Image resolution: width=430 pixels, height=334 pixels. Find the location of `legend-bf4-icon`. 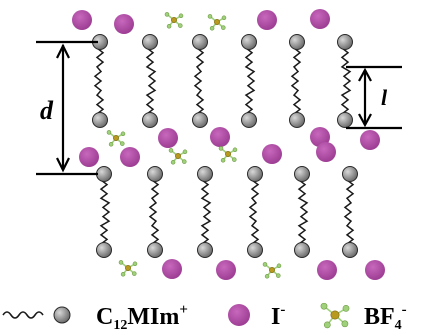

legend-bf4-icon is located at coordinates (335, 315).